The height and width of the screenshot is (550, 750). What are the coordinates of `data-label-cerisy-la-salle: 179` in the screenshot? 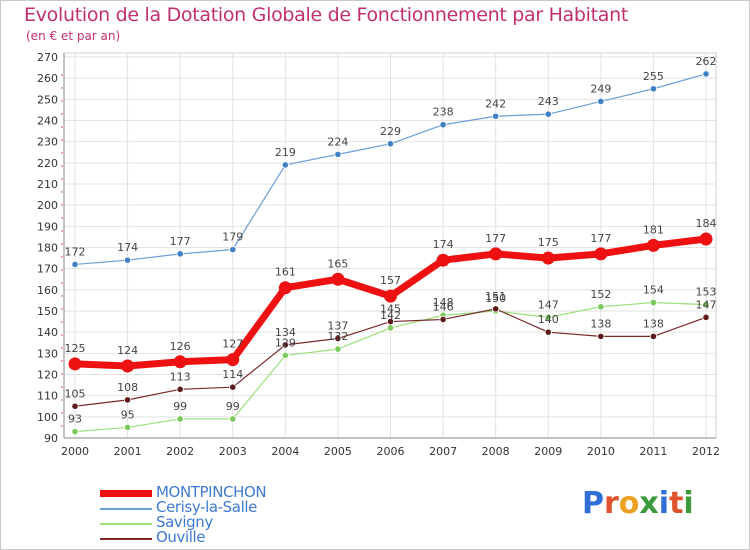 It's located at (232, 237).